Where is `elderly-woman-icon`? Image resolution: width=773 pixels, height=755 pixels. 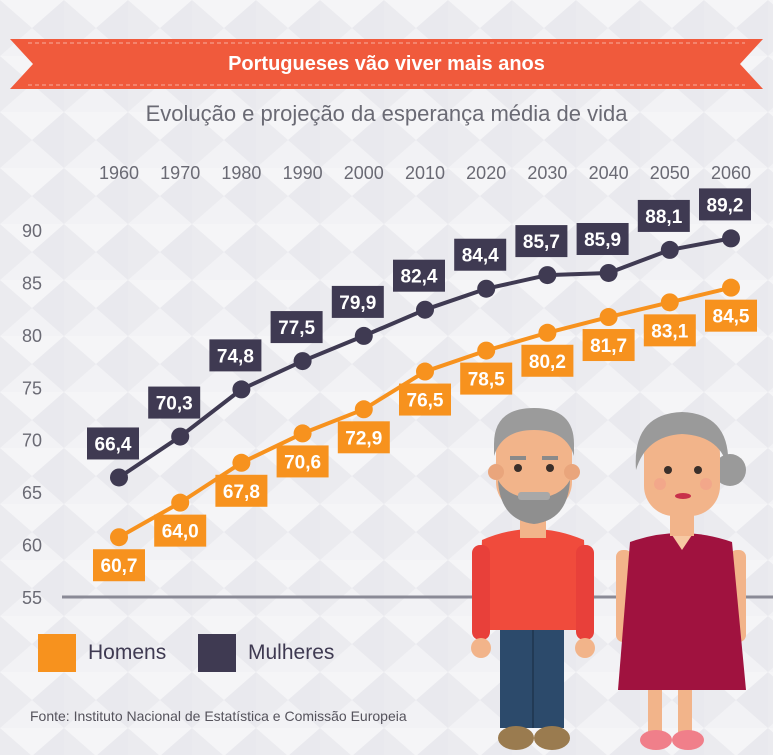
elderly-woman-icon is located at coordinates (681, 581).